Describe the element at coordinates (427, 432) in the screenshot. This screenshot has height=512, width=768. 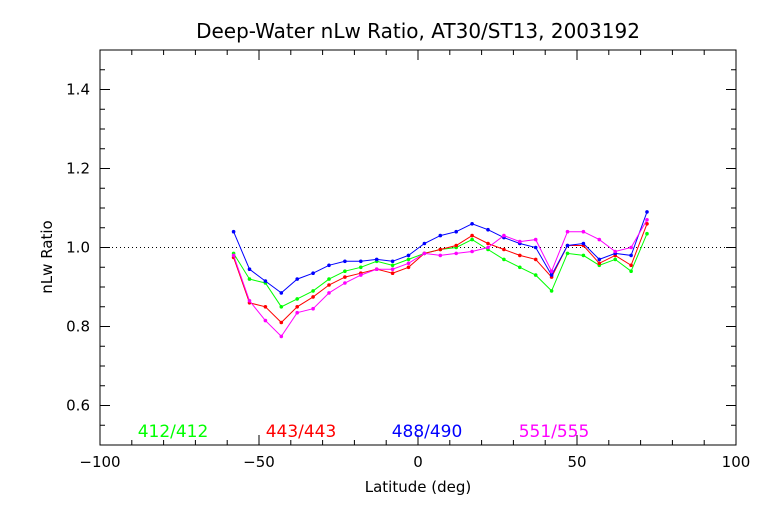
I see `legend-entry: 488/490` at that location.